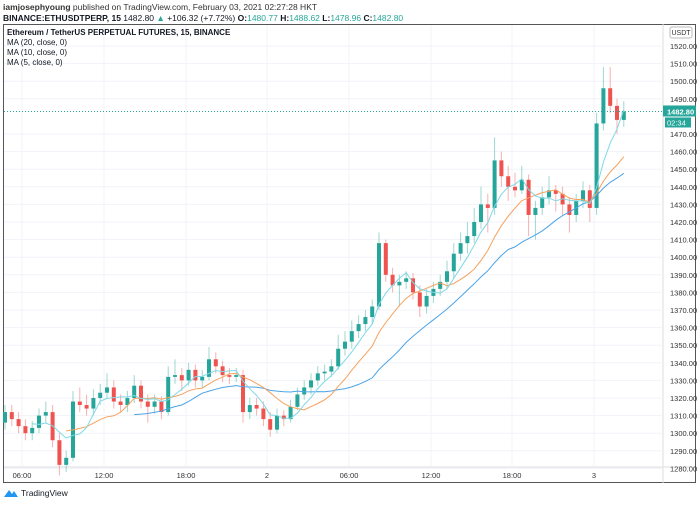  Describe the element at coordinates (683, 152) in the screenshot. I see `y-tick-label: 1460.00` at that location.